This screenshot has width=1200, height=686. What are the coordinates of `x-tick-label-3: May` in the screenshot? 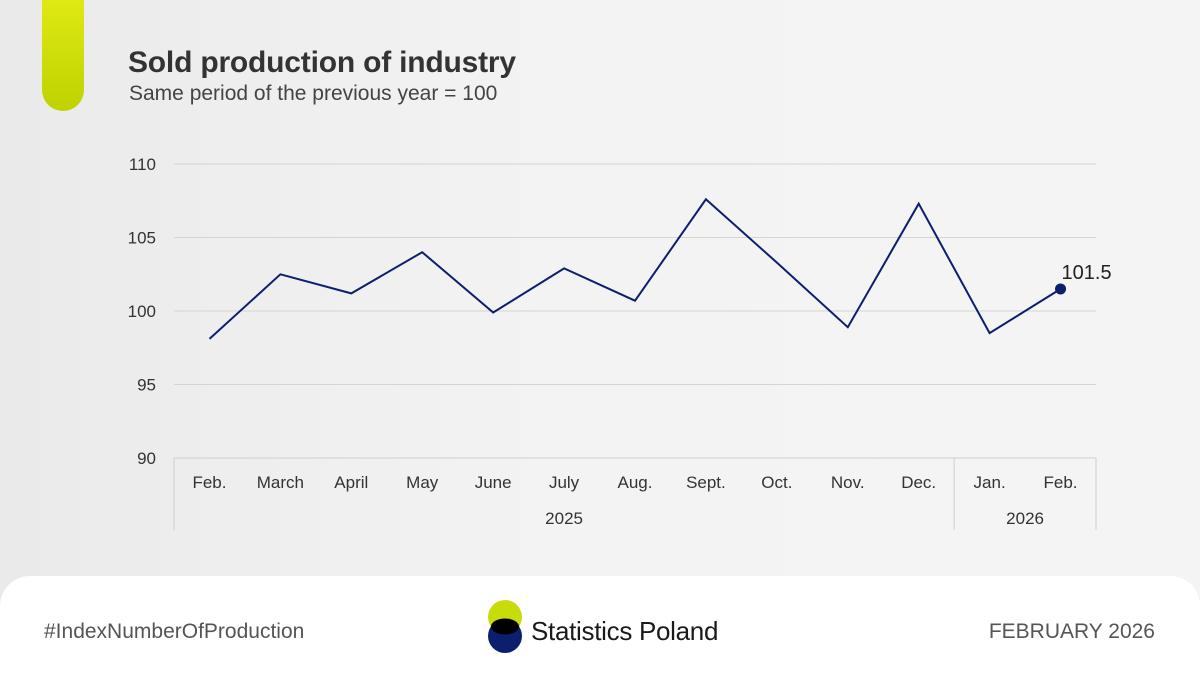 It's located at (422, 482).